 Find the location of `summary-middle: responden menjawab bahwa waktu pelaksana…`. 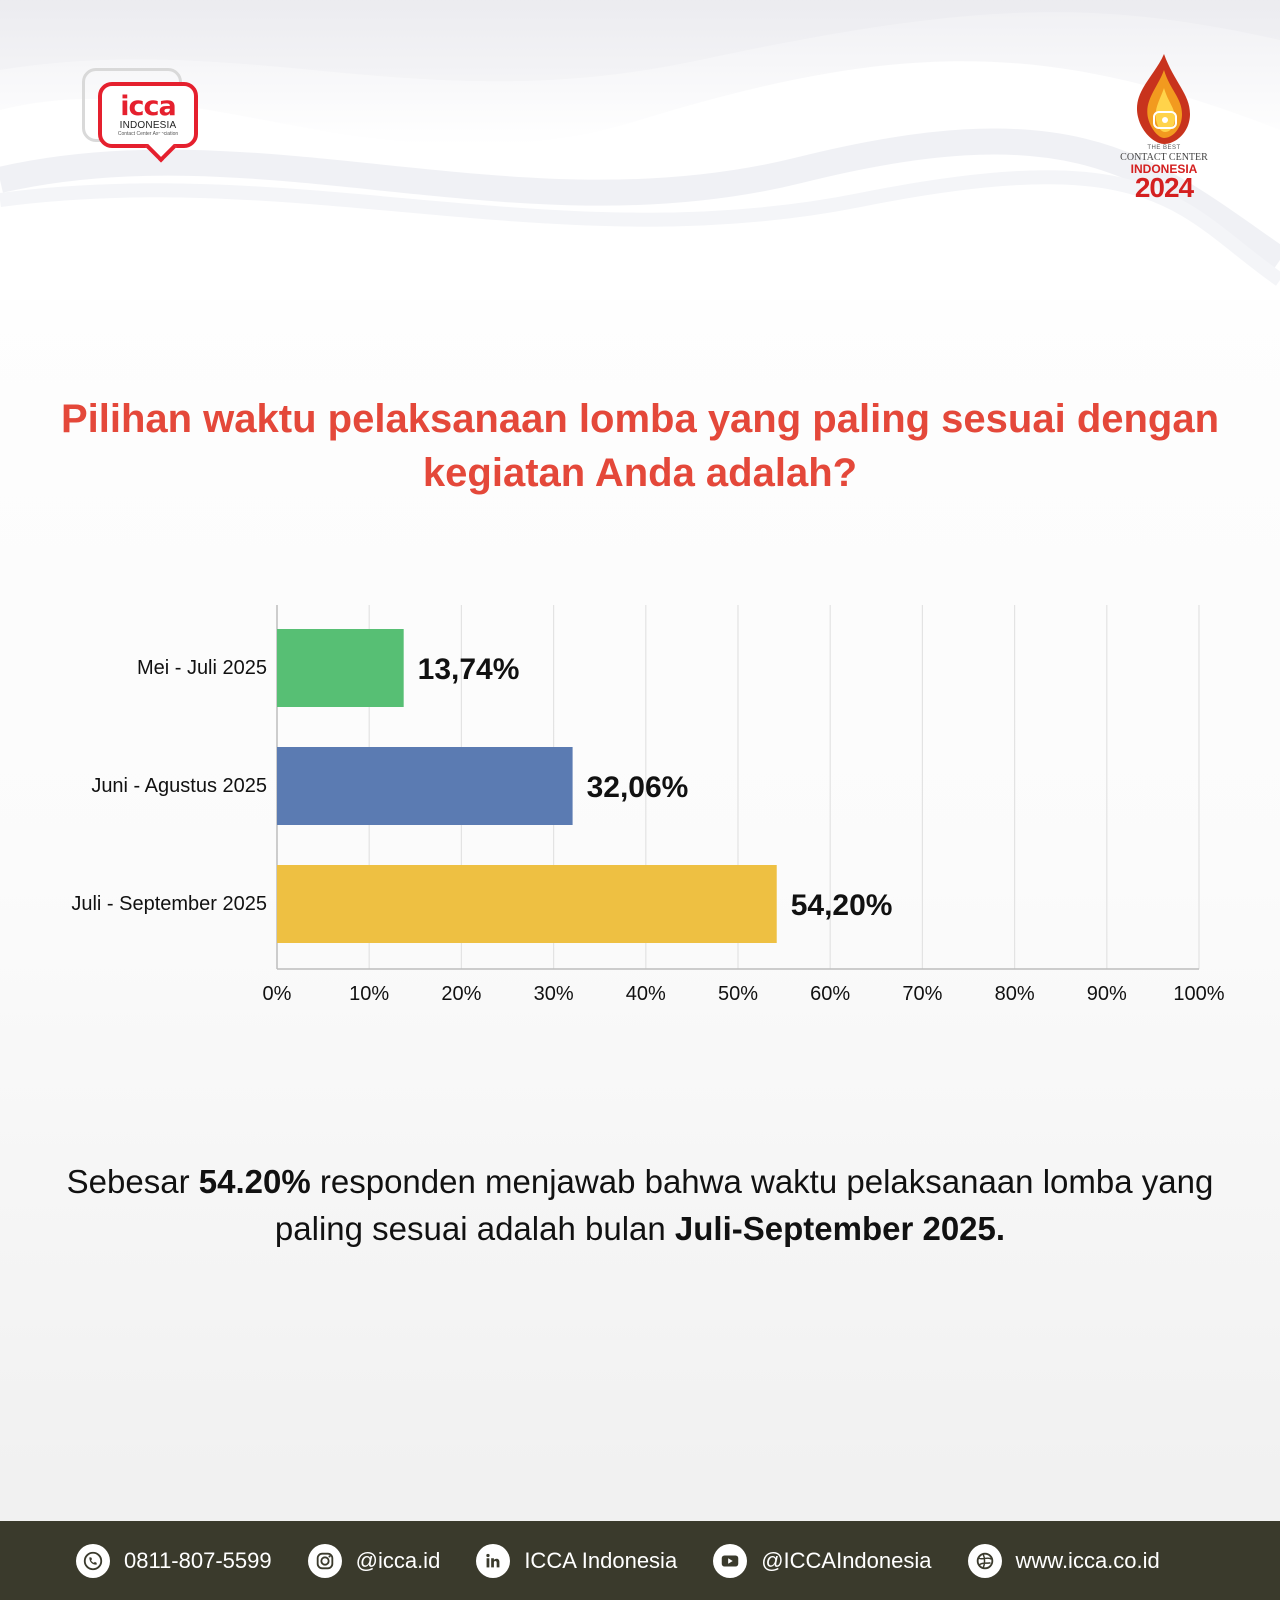

summary-middle: responden menjawab bahwa waktu pelaksana… is located at coordinates (744, 1205).